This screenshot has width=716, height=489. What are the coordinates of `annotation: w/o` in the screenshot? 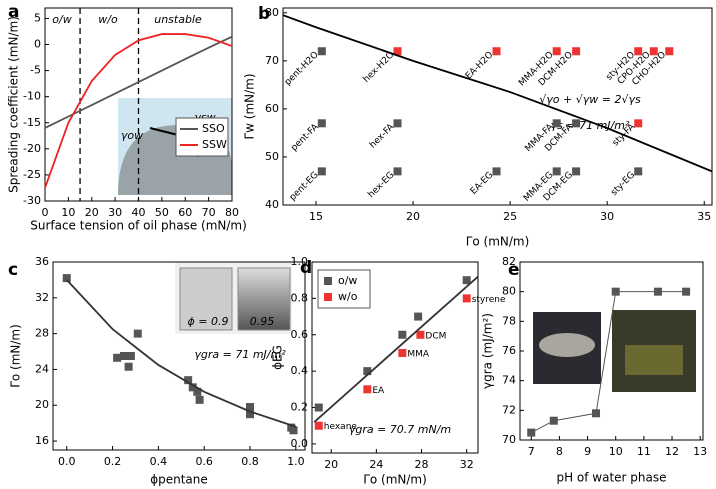 It's located at (108, 19).